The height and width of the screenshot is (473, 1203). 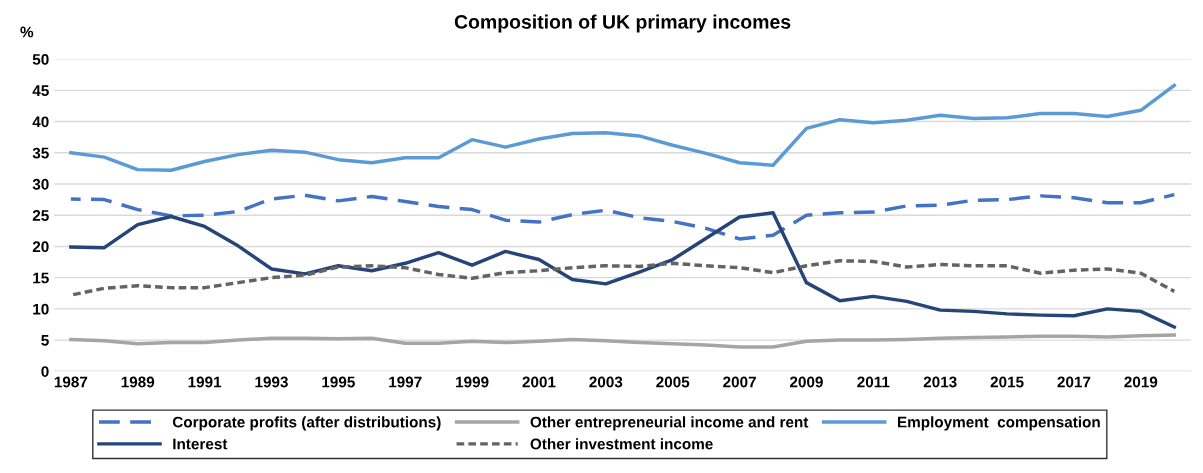 What do you see at coordinates (539, 382) in the screenshot?
I see `x-tick-label: 2001` at bounding box center [539, 382].